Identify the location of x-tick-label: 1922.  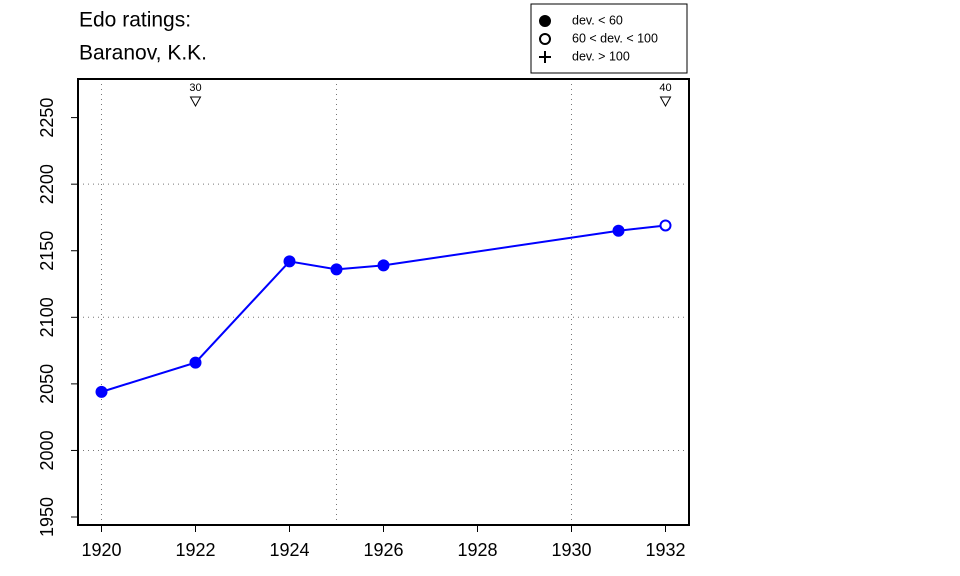
(195, 550).